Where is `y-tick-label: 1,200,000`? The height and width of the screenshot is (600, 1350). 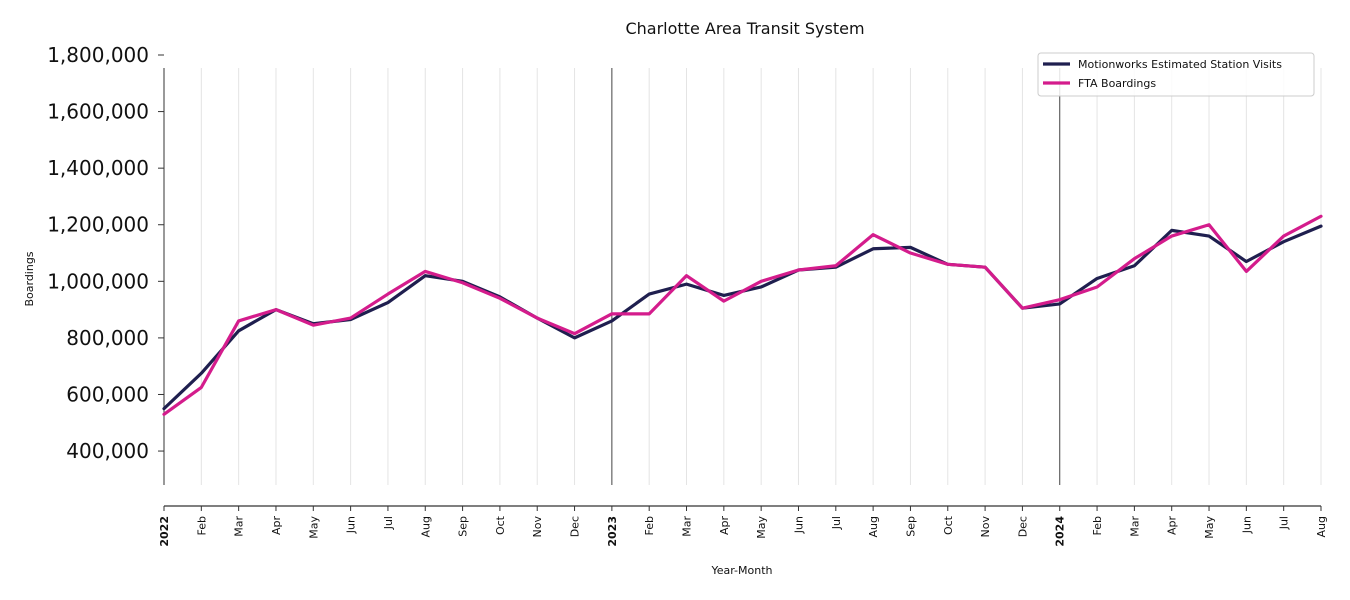 y-tick-label: 1,200,000 is located at coordinates (98, 225).